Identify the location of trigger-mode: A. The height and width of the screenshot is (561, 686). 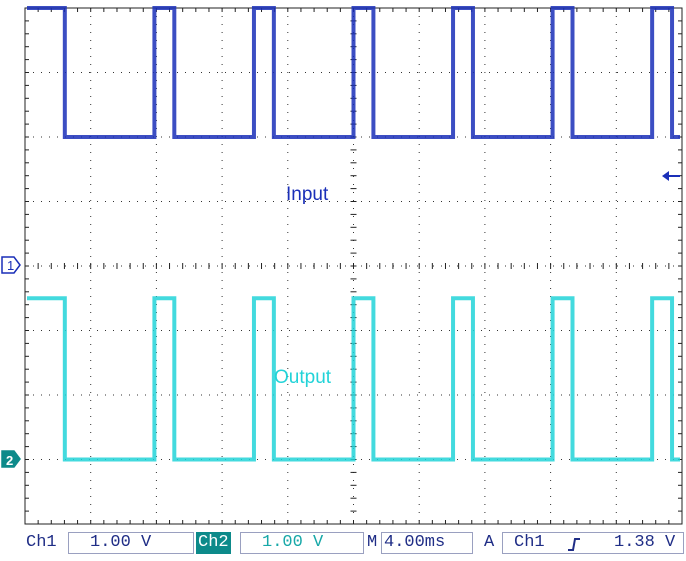
(489, 542).